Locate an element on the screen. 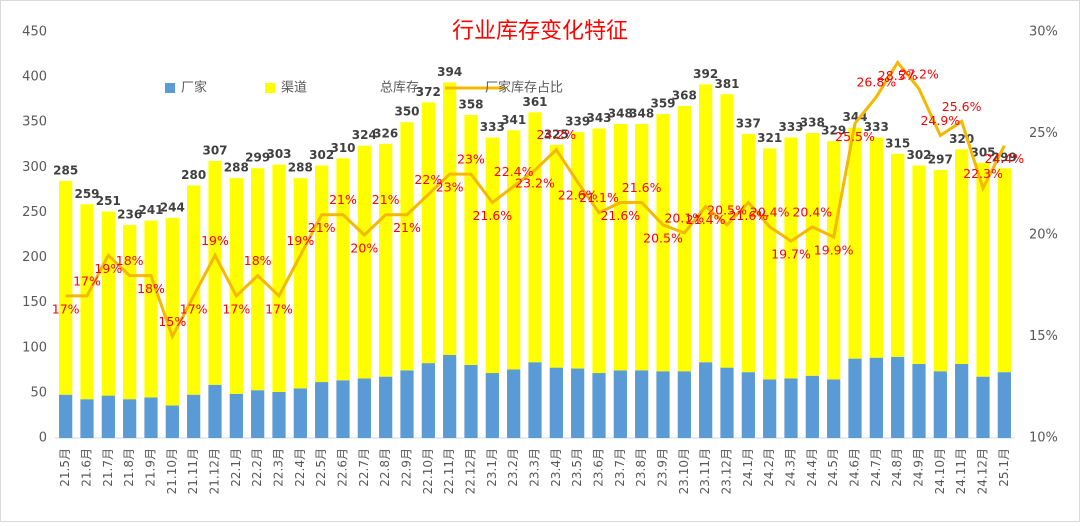 The image size is (1080, 526). x-tick-label: 24.9月 is located at coordinates (919, 467).